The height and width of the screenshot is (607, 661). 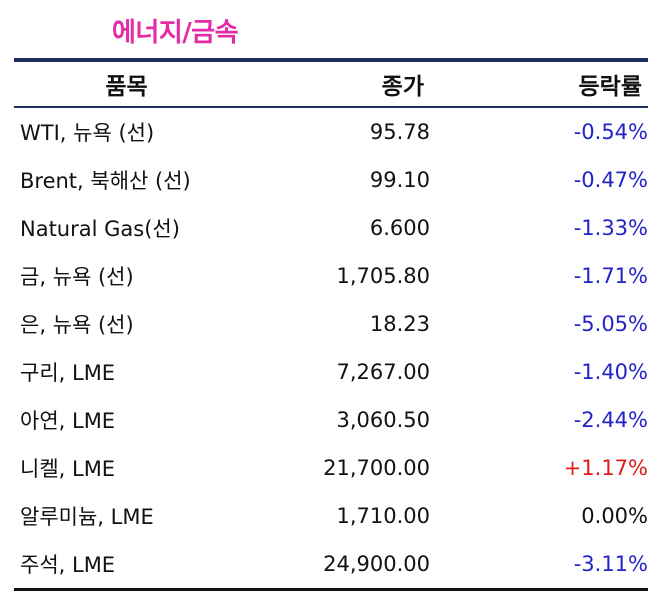 I want to click on row-price: 6.600, so click(x=399, y=228).